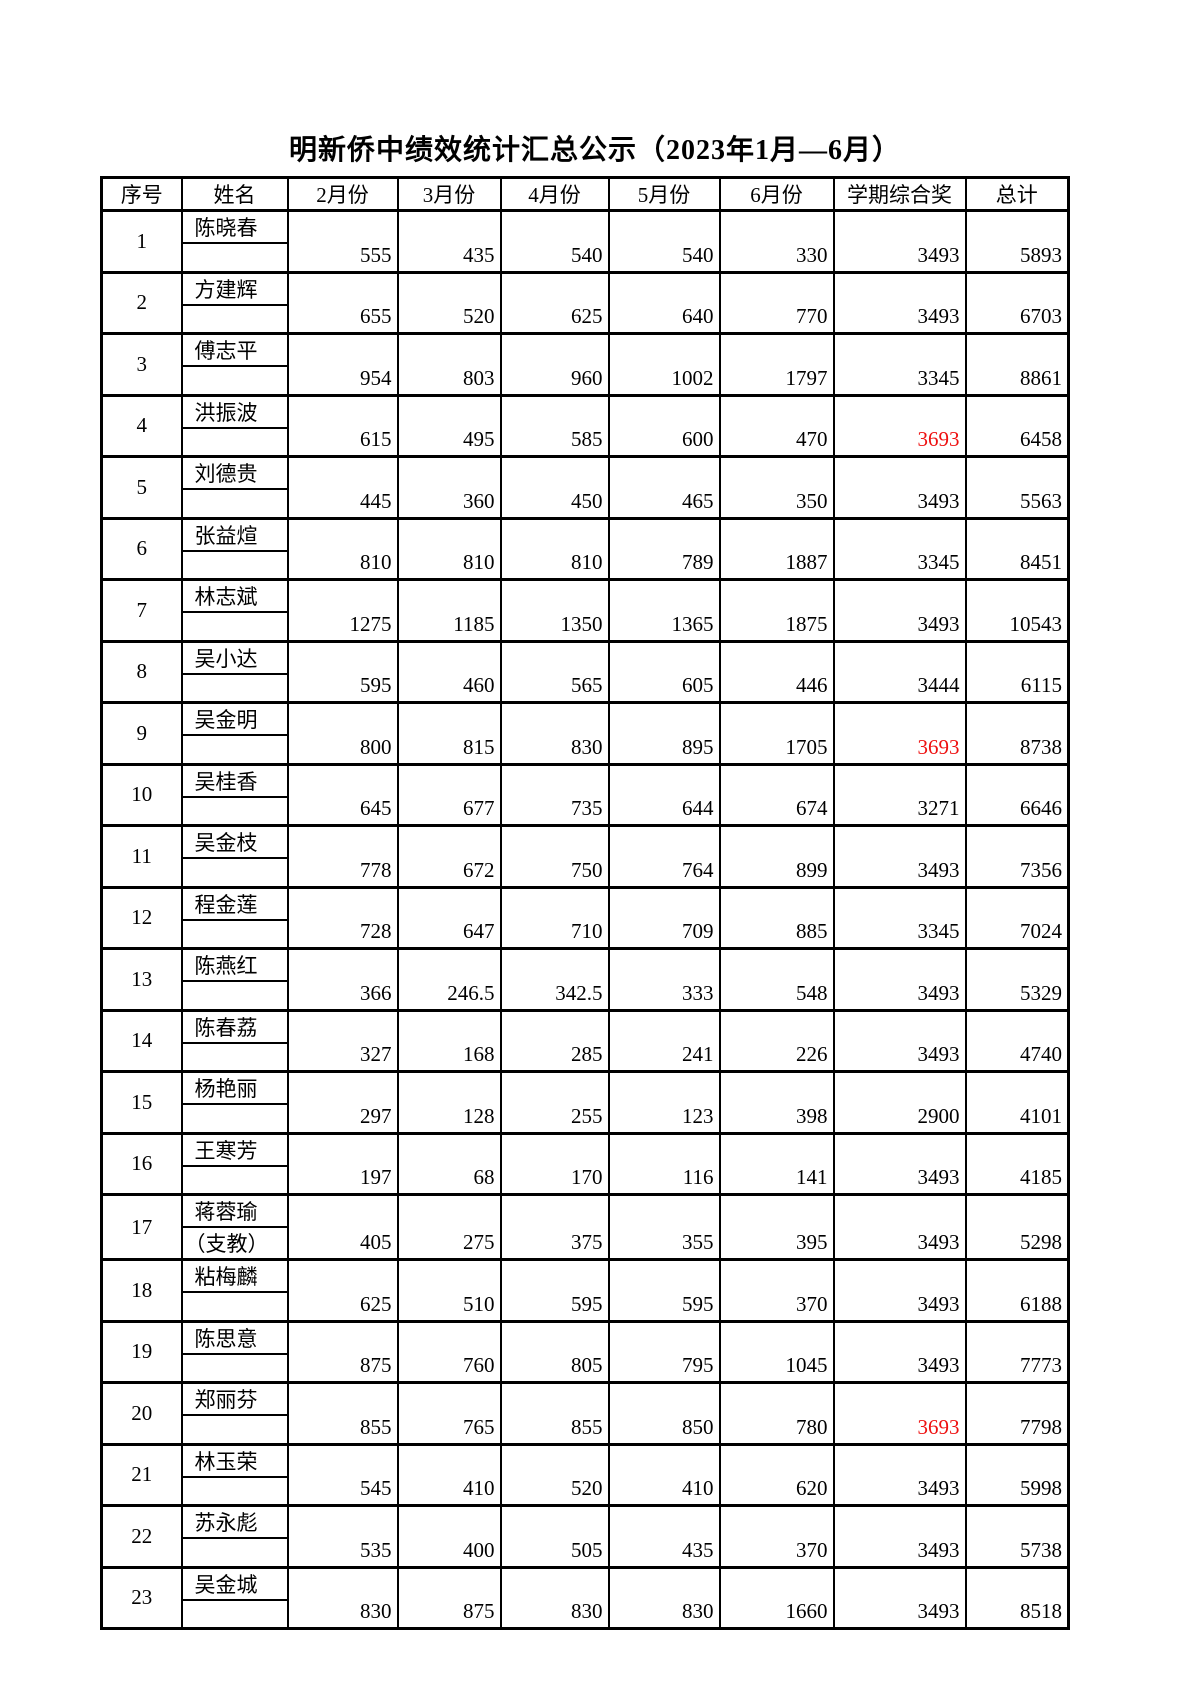 The width and height of the screenshot is (1190, 1684). I want to click on mar-value-cell: 677, so click(449, 794).